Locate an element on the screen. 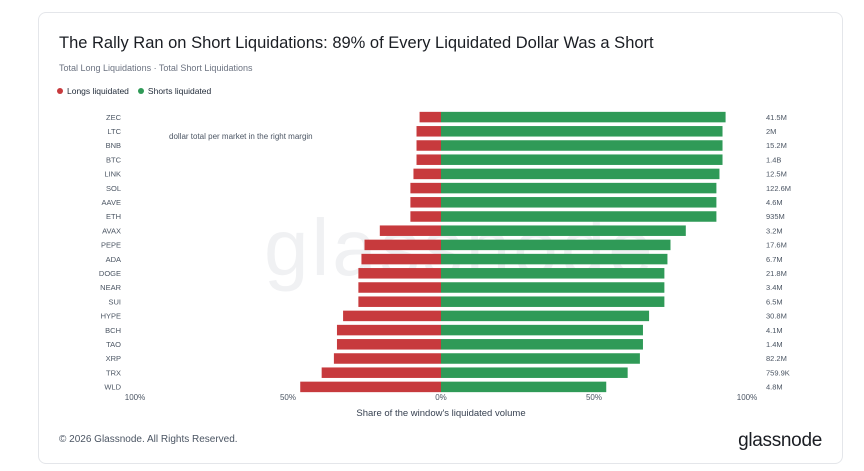 The width and height of the screenshot is (864, 471). bar-longs-ada is located at coordinates (401, 259).